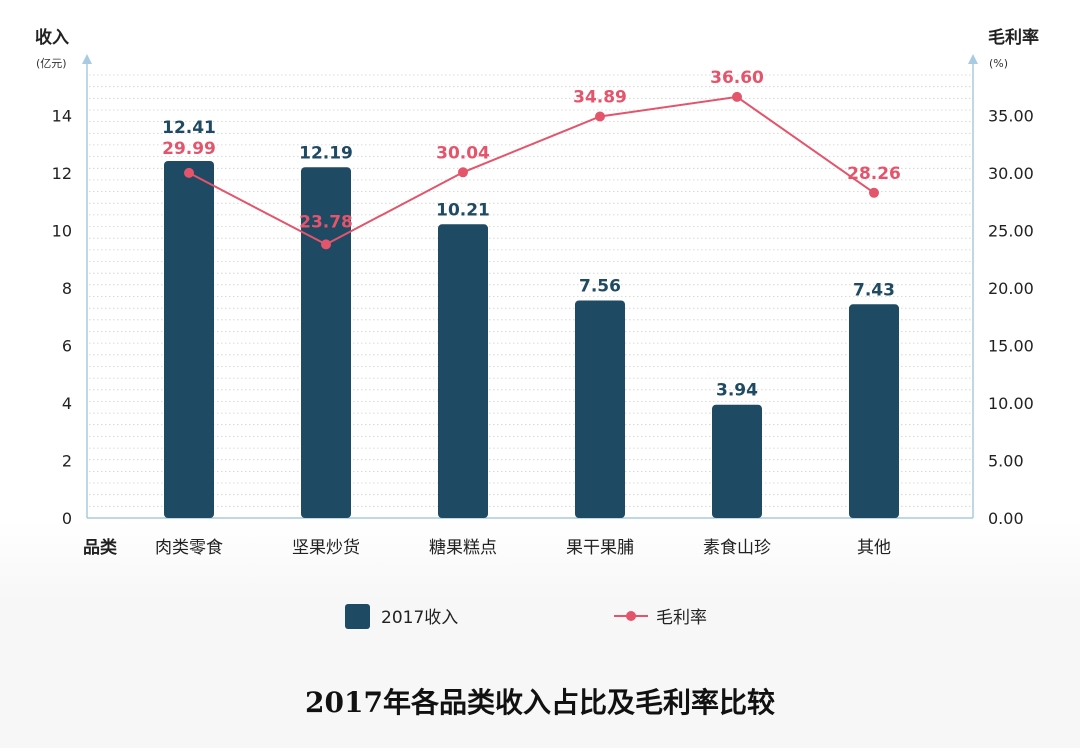 This screenshot has width=1080, height=752. What do you see at coordinates (1011, 403) in the screenshot?
I see `right-tick-label: 10.00` at bounding box center [1011, 403].